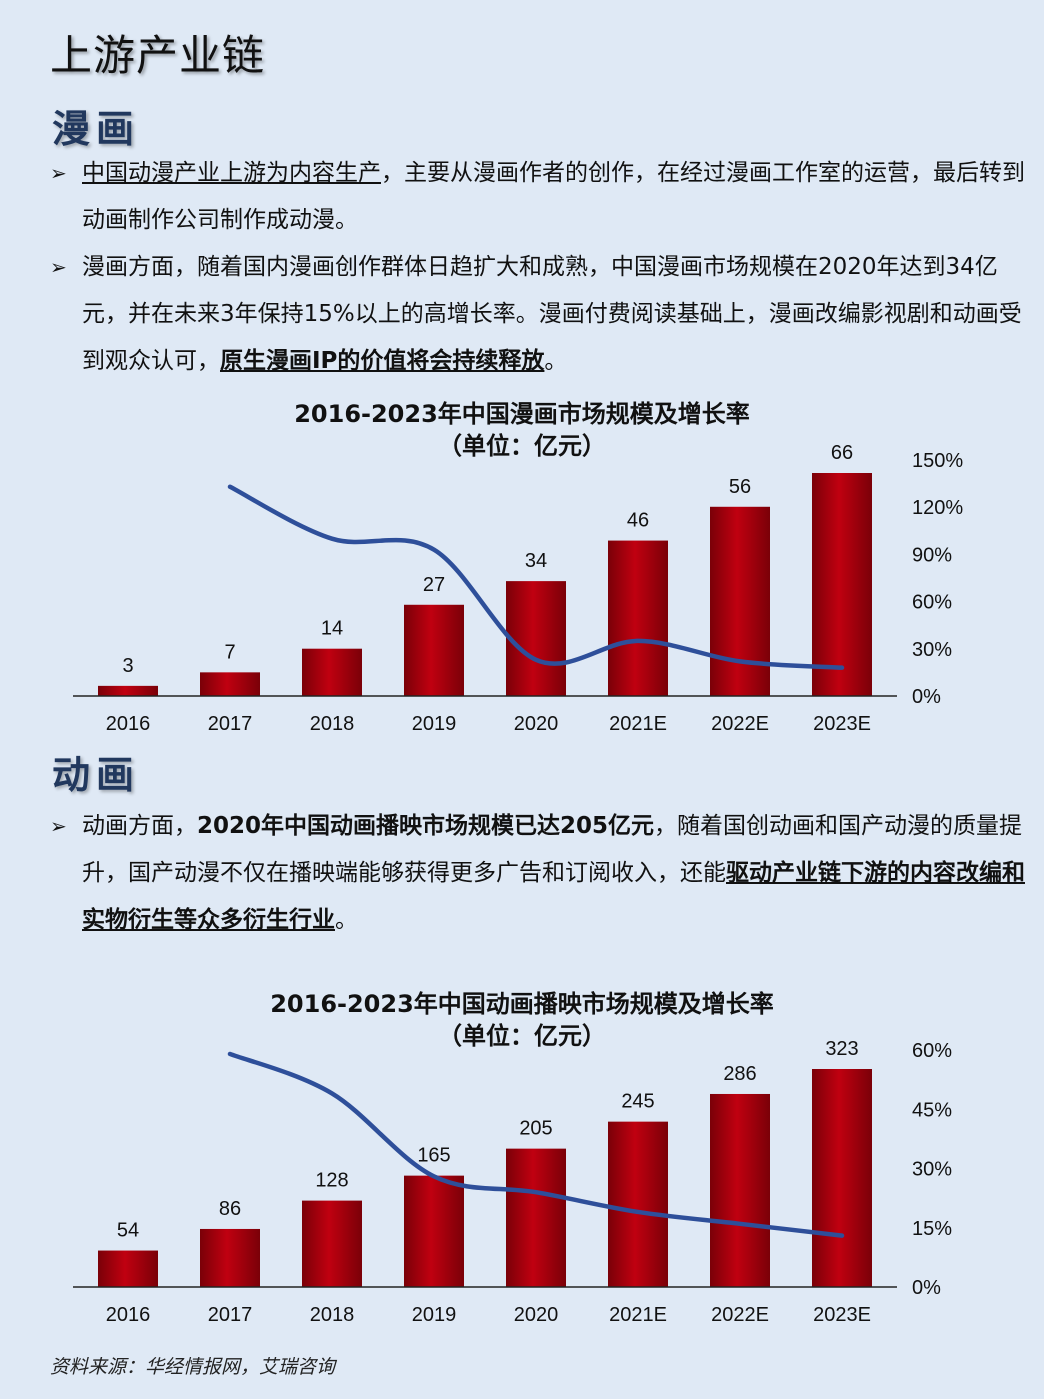  I want to click on chart2-bar-value-label: 128, so click(331, 1181).